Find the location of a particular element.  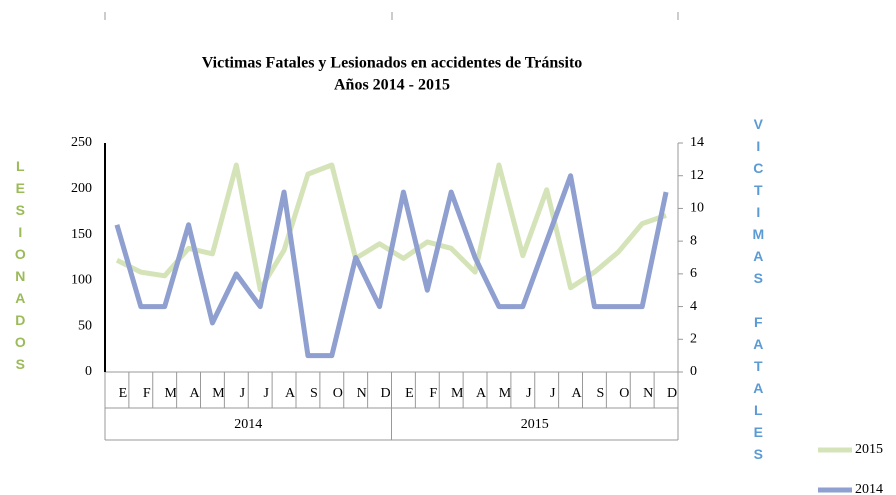

y2-tick-label: 0 is located at coordinates (693, 371).